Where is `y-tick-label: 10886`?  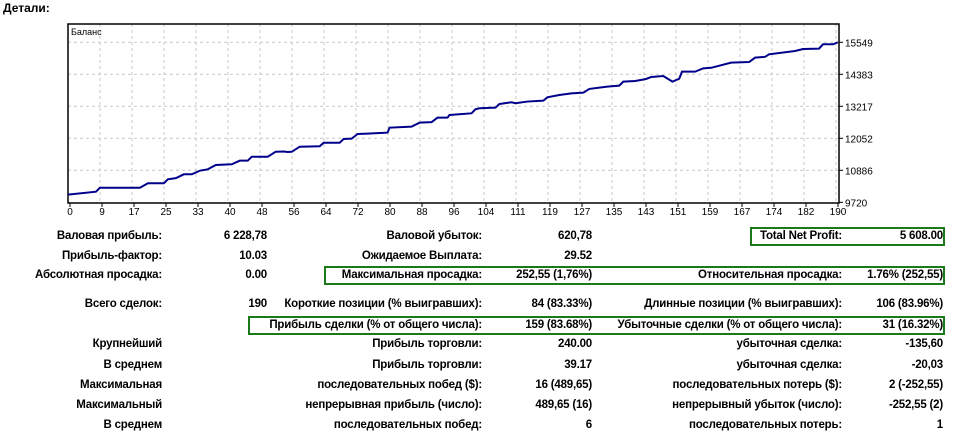
y-tick-label: 10886 is located at coordinates (859, 171).